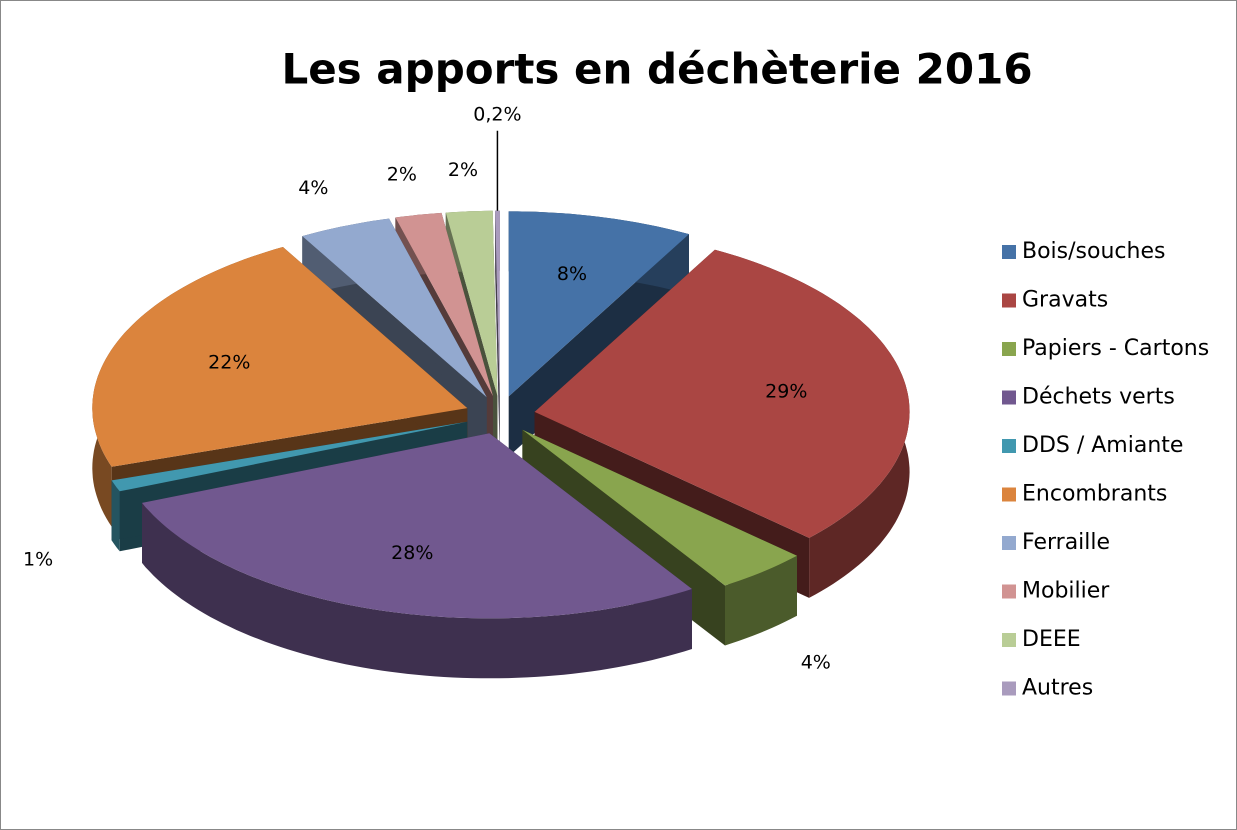 The width and height of the screenshot is (1237, 830). I want to click on legend-label: Autres, so click(1057, 688).